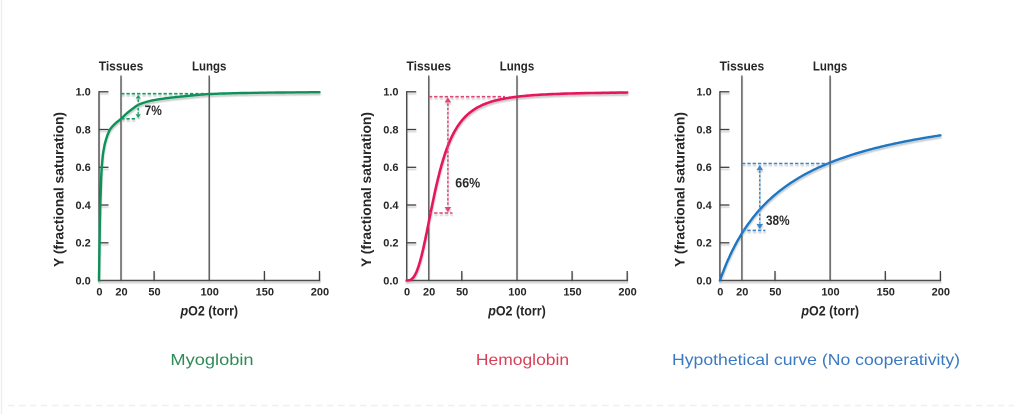  I want to click on svg-text:Hypothetical curve (No coopera: Hypothetical curve (No cooperativity), so click(816, 360).